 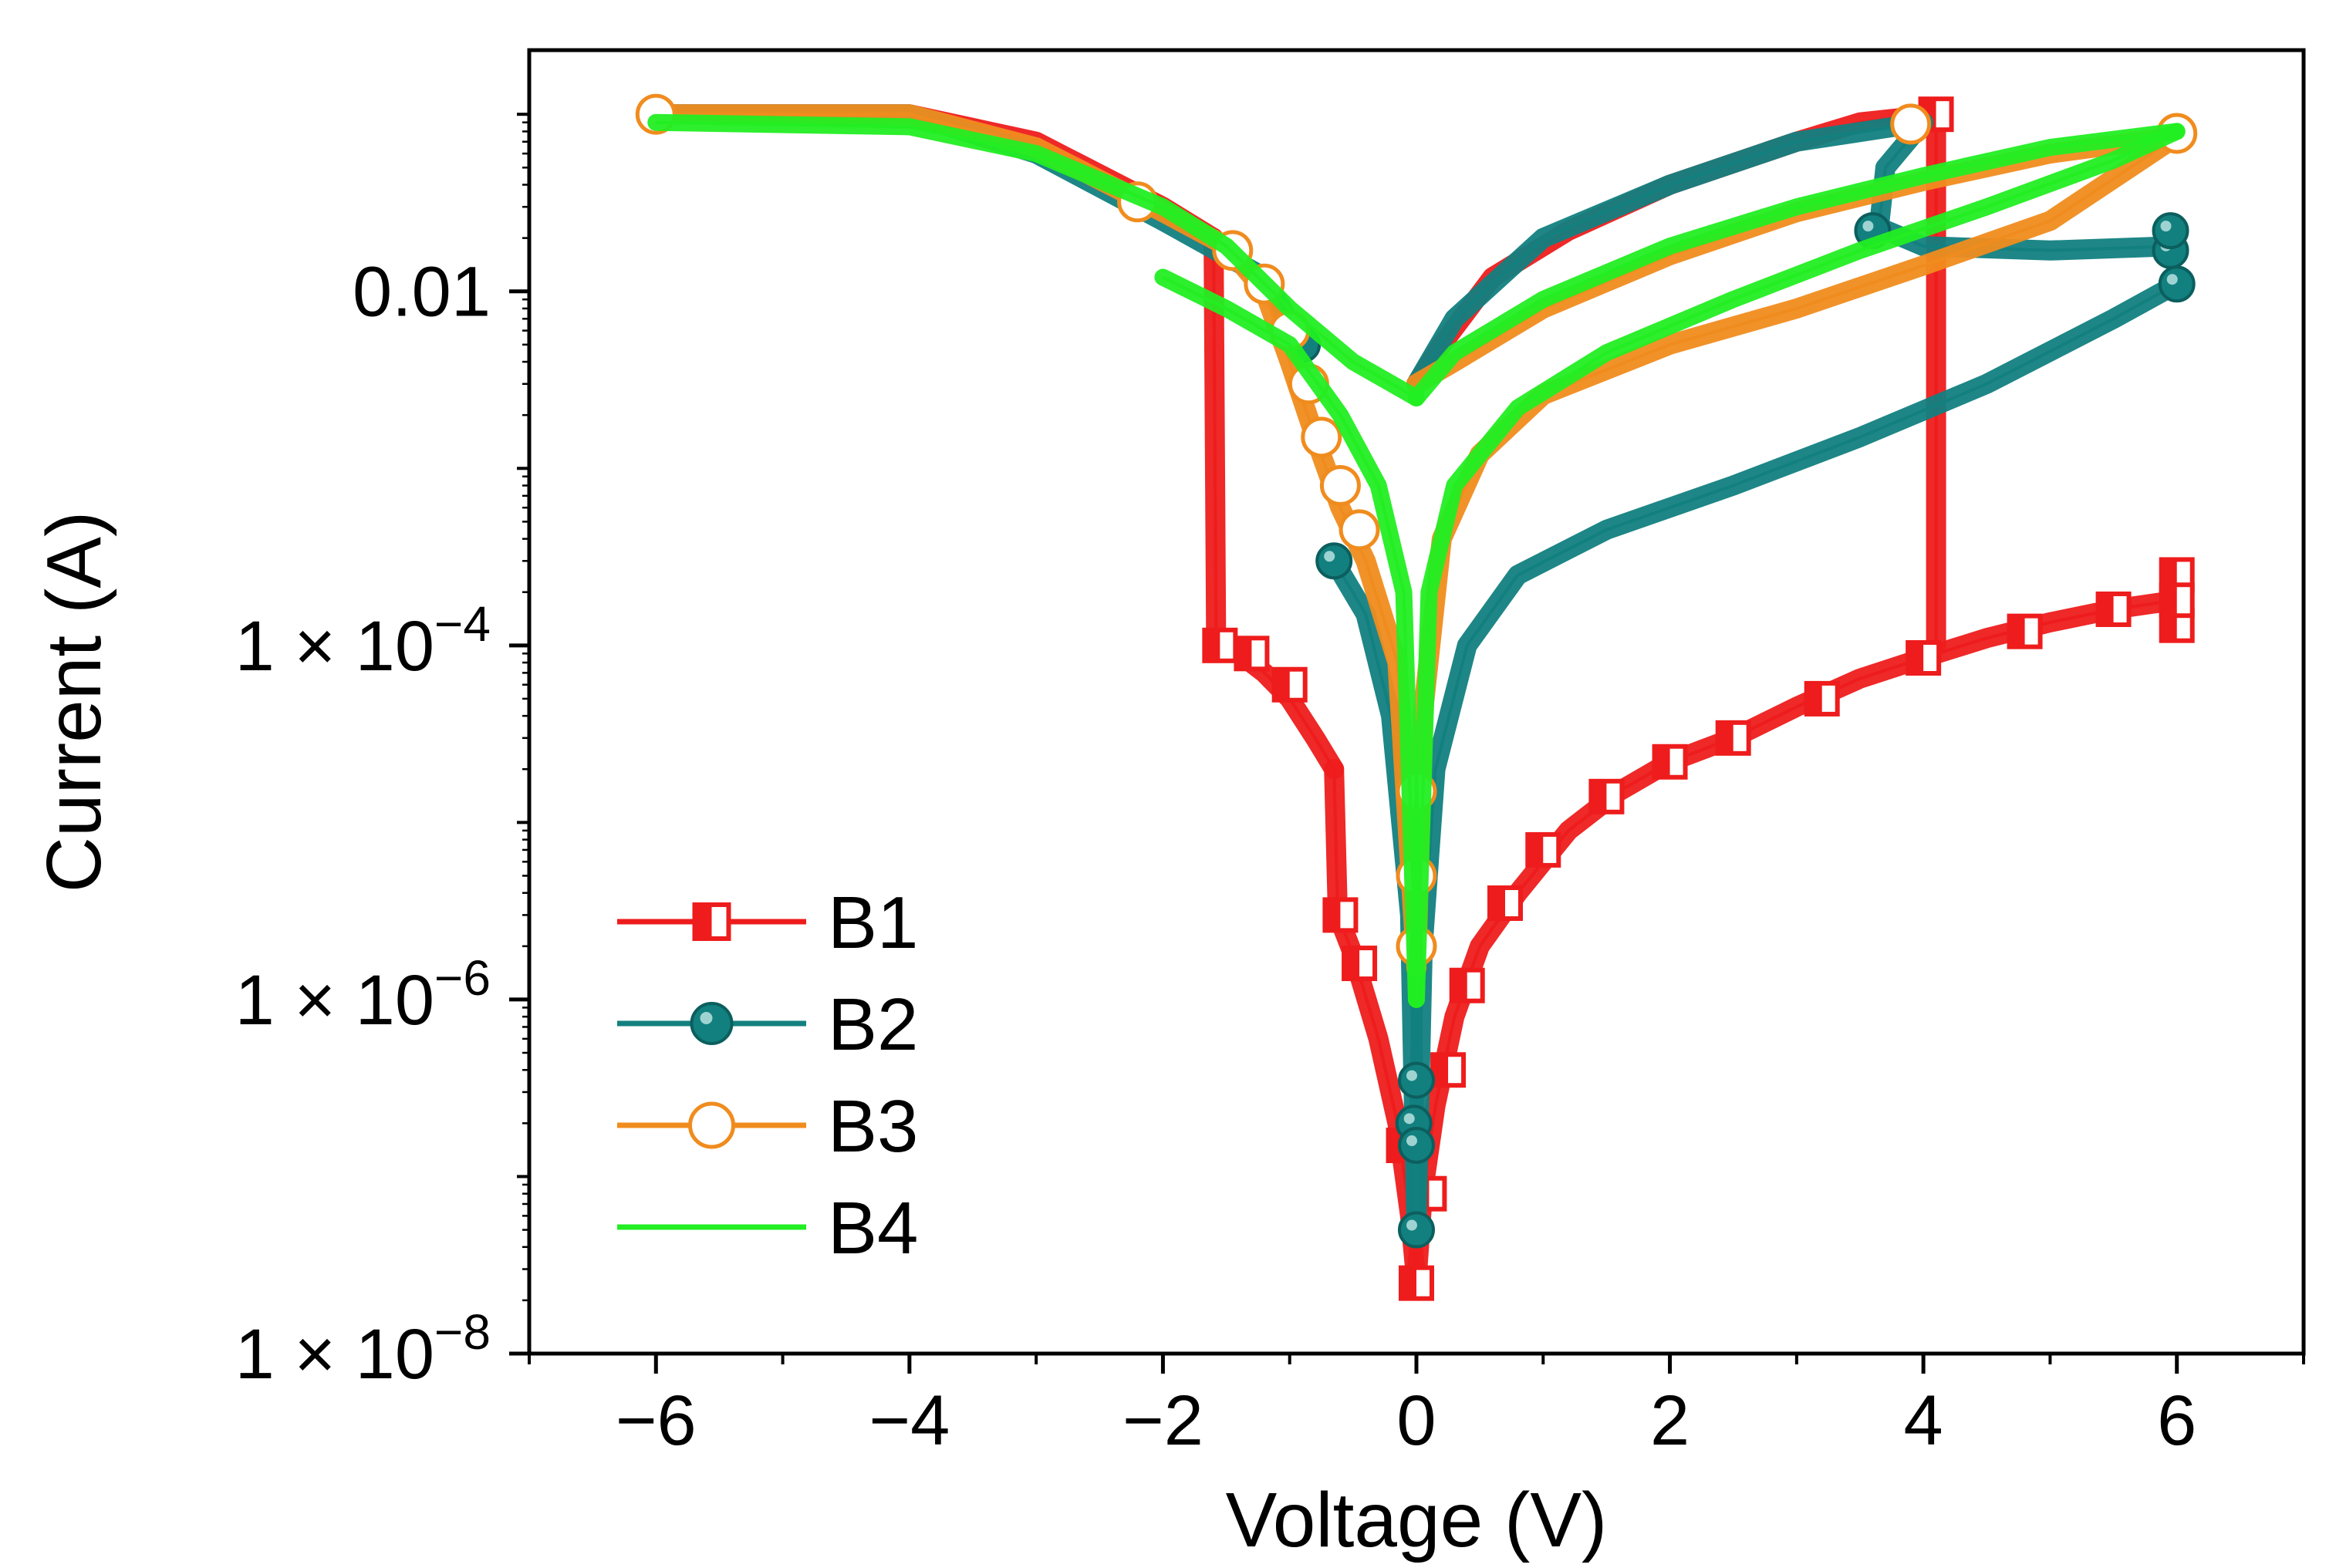 I want to click on legend-label: B2, so click(x=873, y=1025).